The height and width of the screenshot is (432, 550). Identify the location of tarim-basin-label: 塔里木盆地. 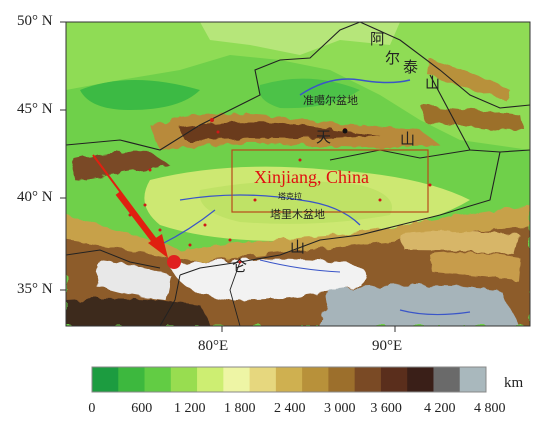
(297, 214).